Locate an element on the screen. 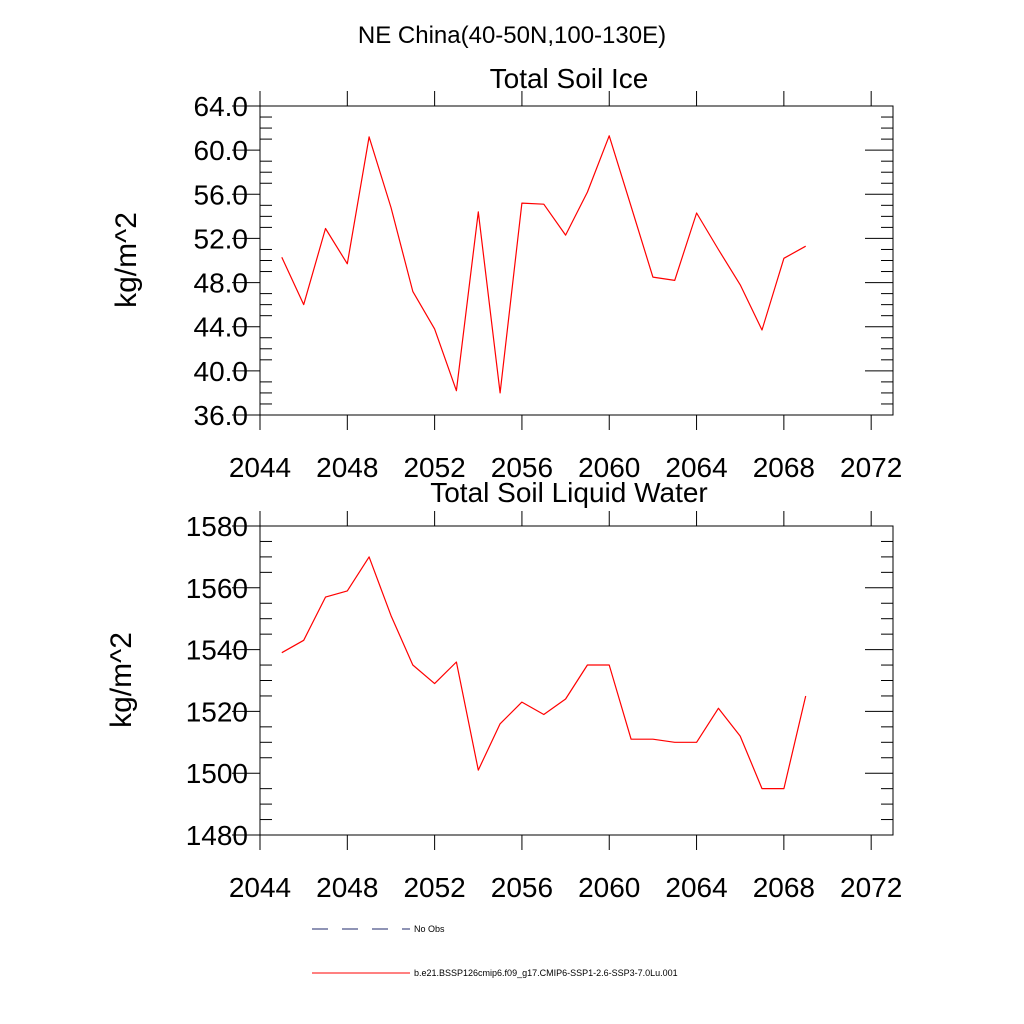 The height and width of the screenshot is (1024, 1024). y-tick-label: 64.0 is located at coordinates (221, 106).